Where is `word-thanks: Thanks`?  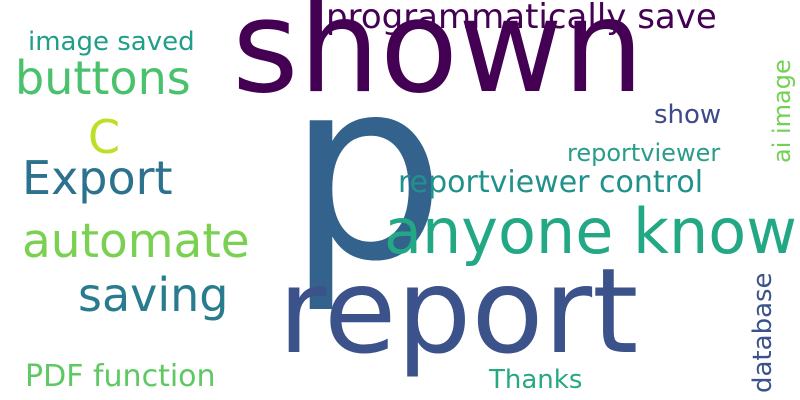
word-thanks: Thanks is located at coordinates (536, 380).